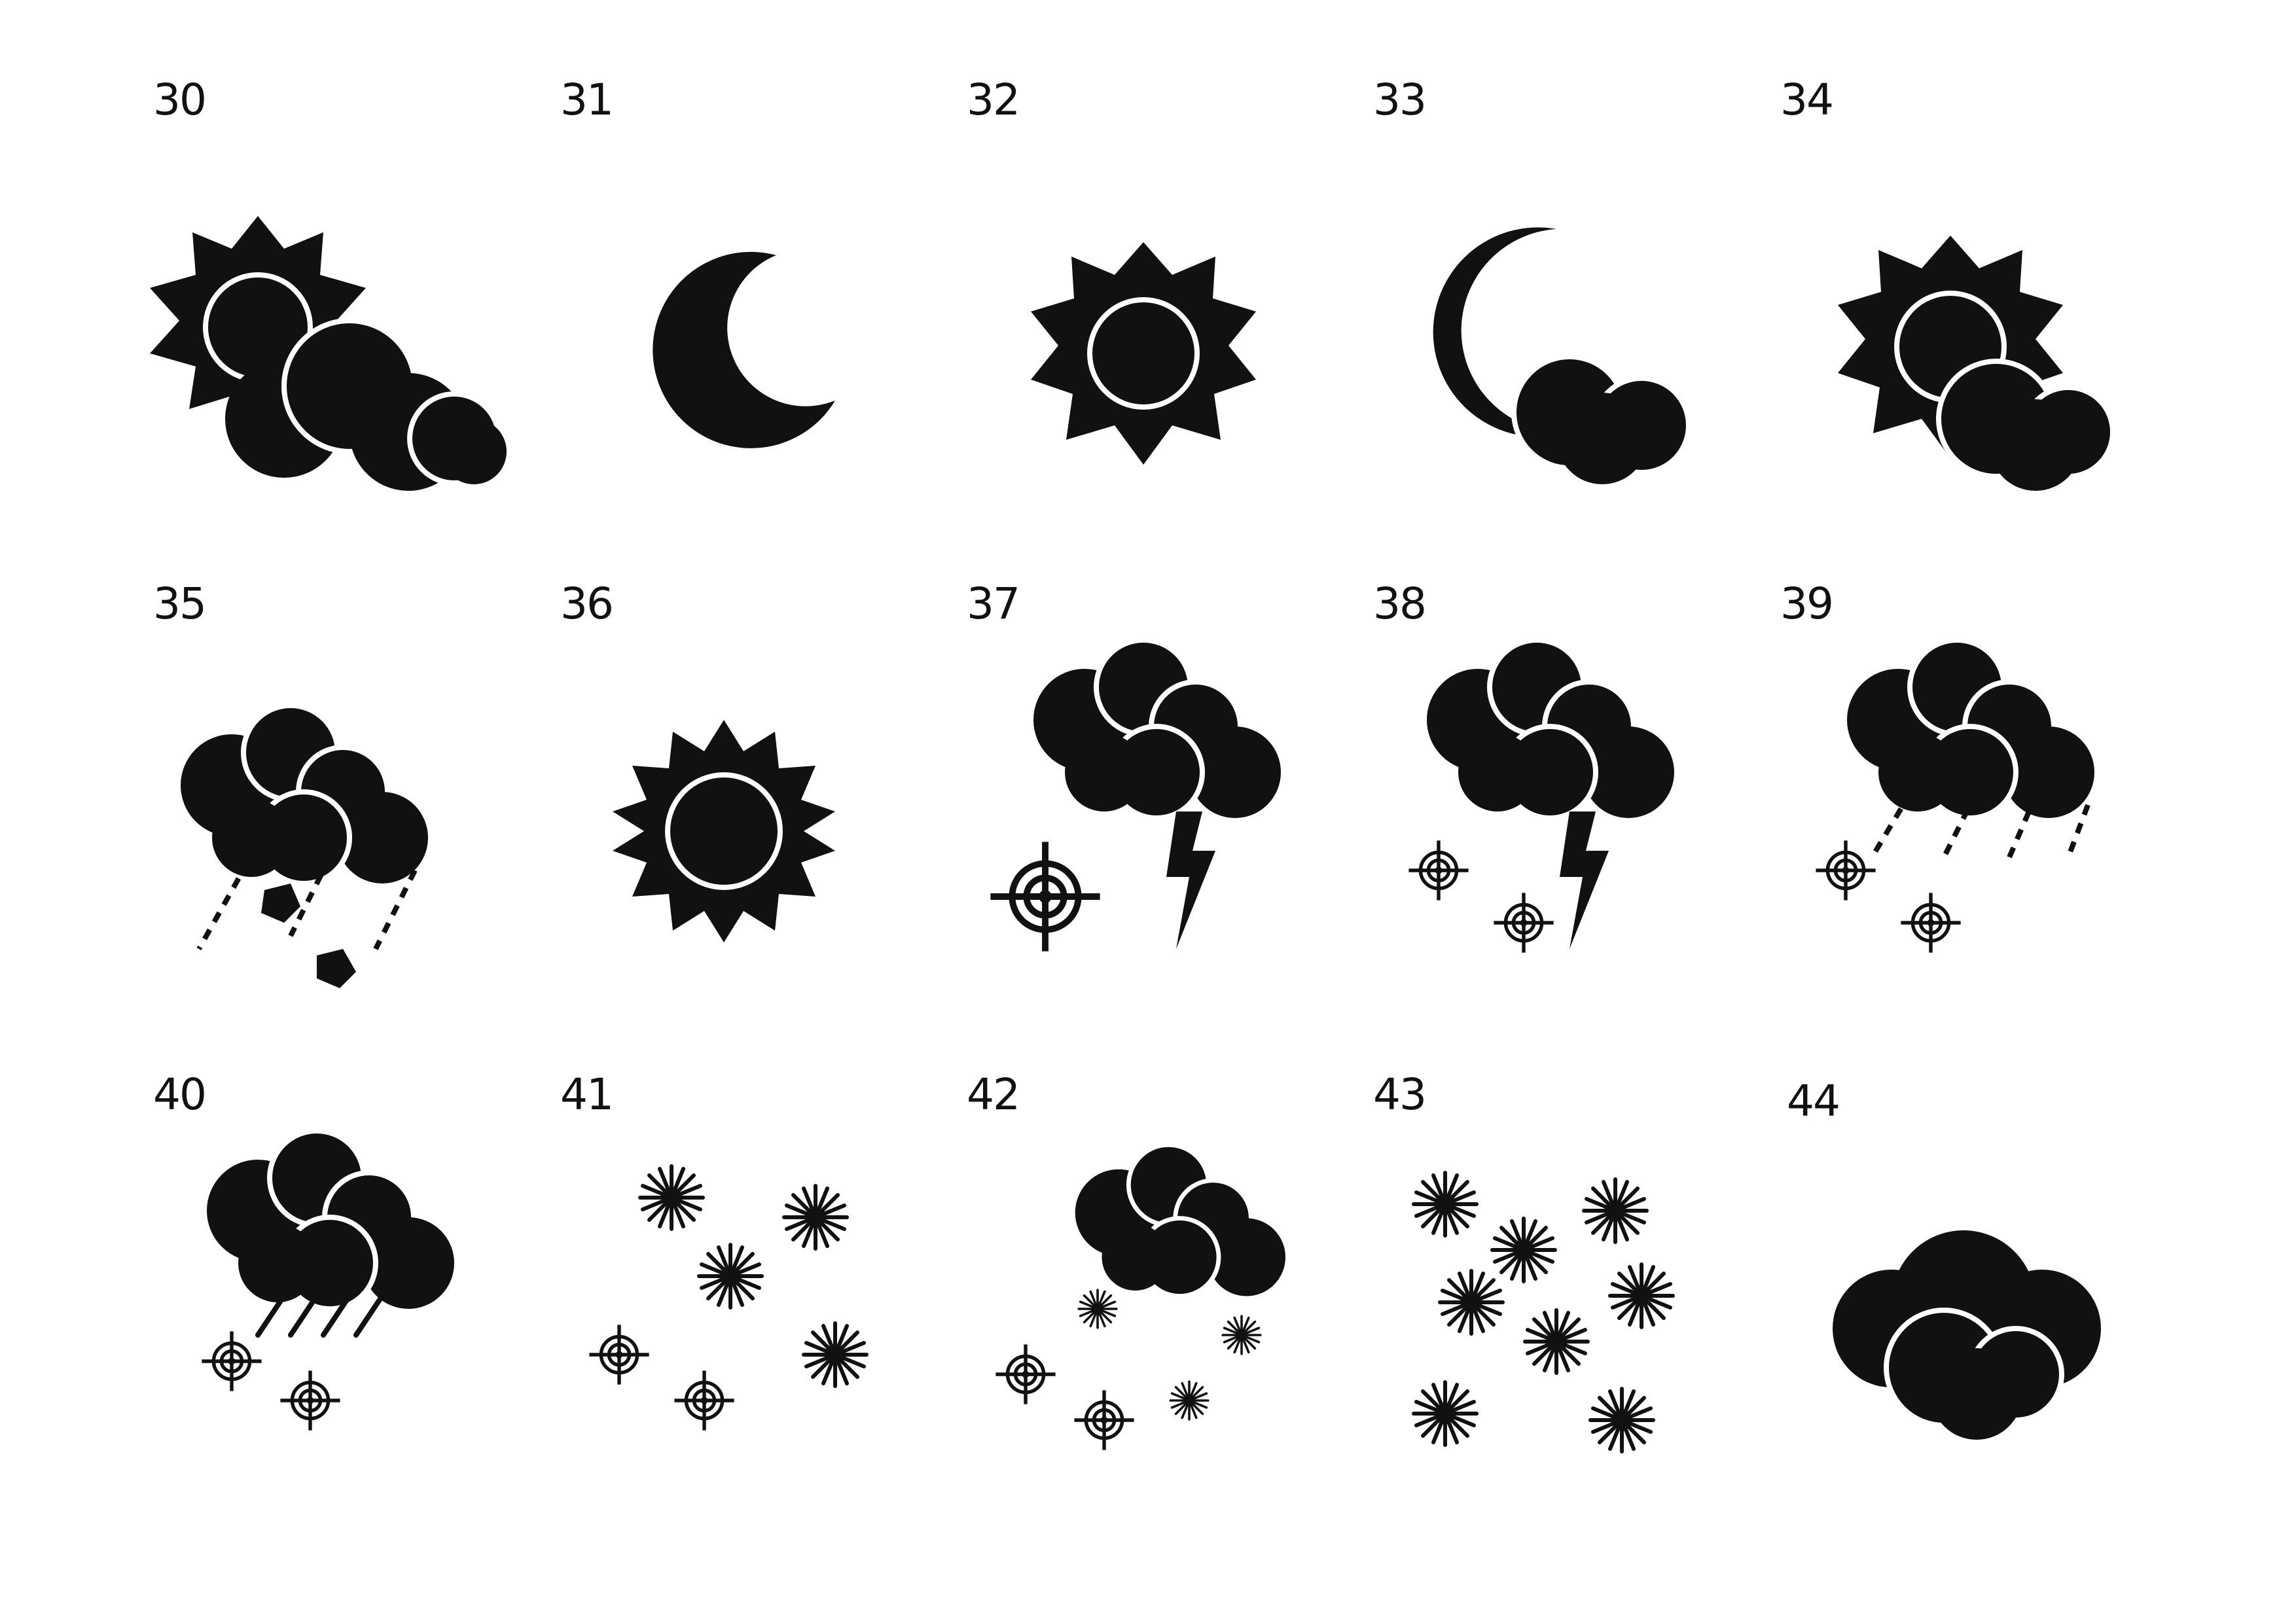  I want to click on sun-behind-small-cloud-icon, so click(1983, 327).